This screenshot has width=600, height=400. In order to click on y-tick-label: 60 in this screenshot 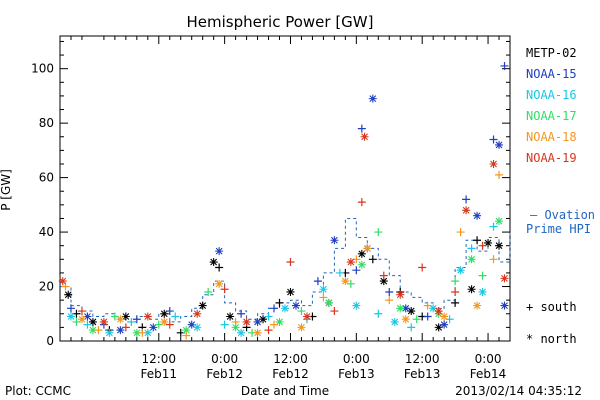, I will do `click(46, 178)`.